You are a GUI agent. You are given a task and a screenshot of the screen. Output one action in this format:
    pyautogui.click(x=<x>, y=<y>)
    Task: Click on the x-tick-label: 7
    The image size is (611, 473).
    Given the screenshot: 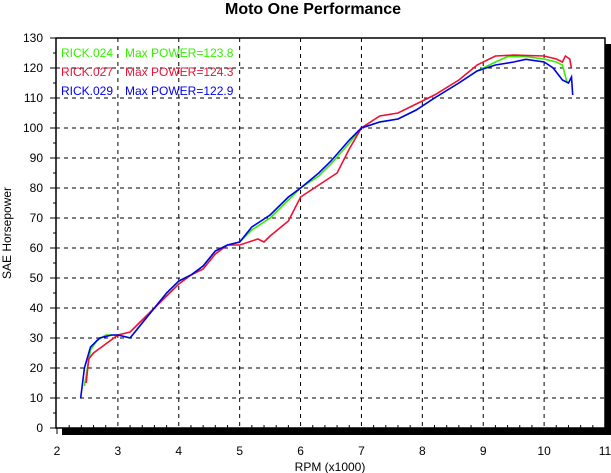 What is the action you would take?
    pyautogui.click(x=361, y=451)
    